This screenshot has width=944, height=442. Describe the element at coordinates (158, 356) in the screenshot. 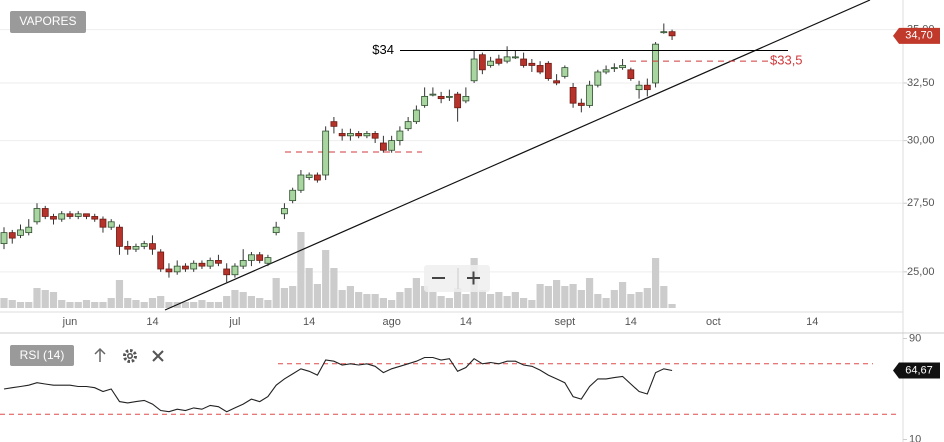

I see `rsi-close` at that location.